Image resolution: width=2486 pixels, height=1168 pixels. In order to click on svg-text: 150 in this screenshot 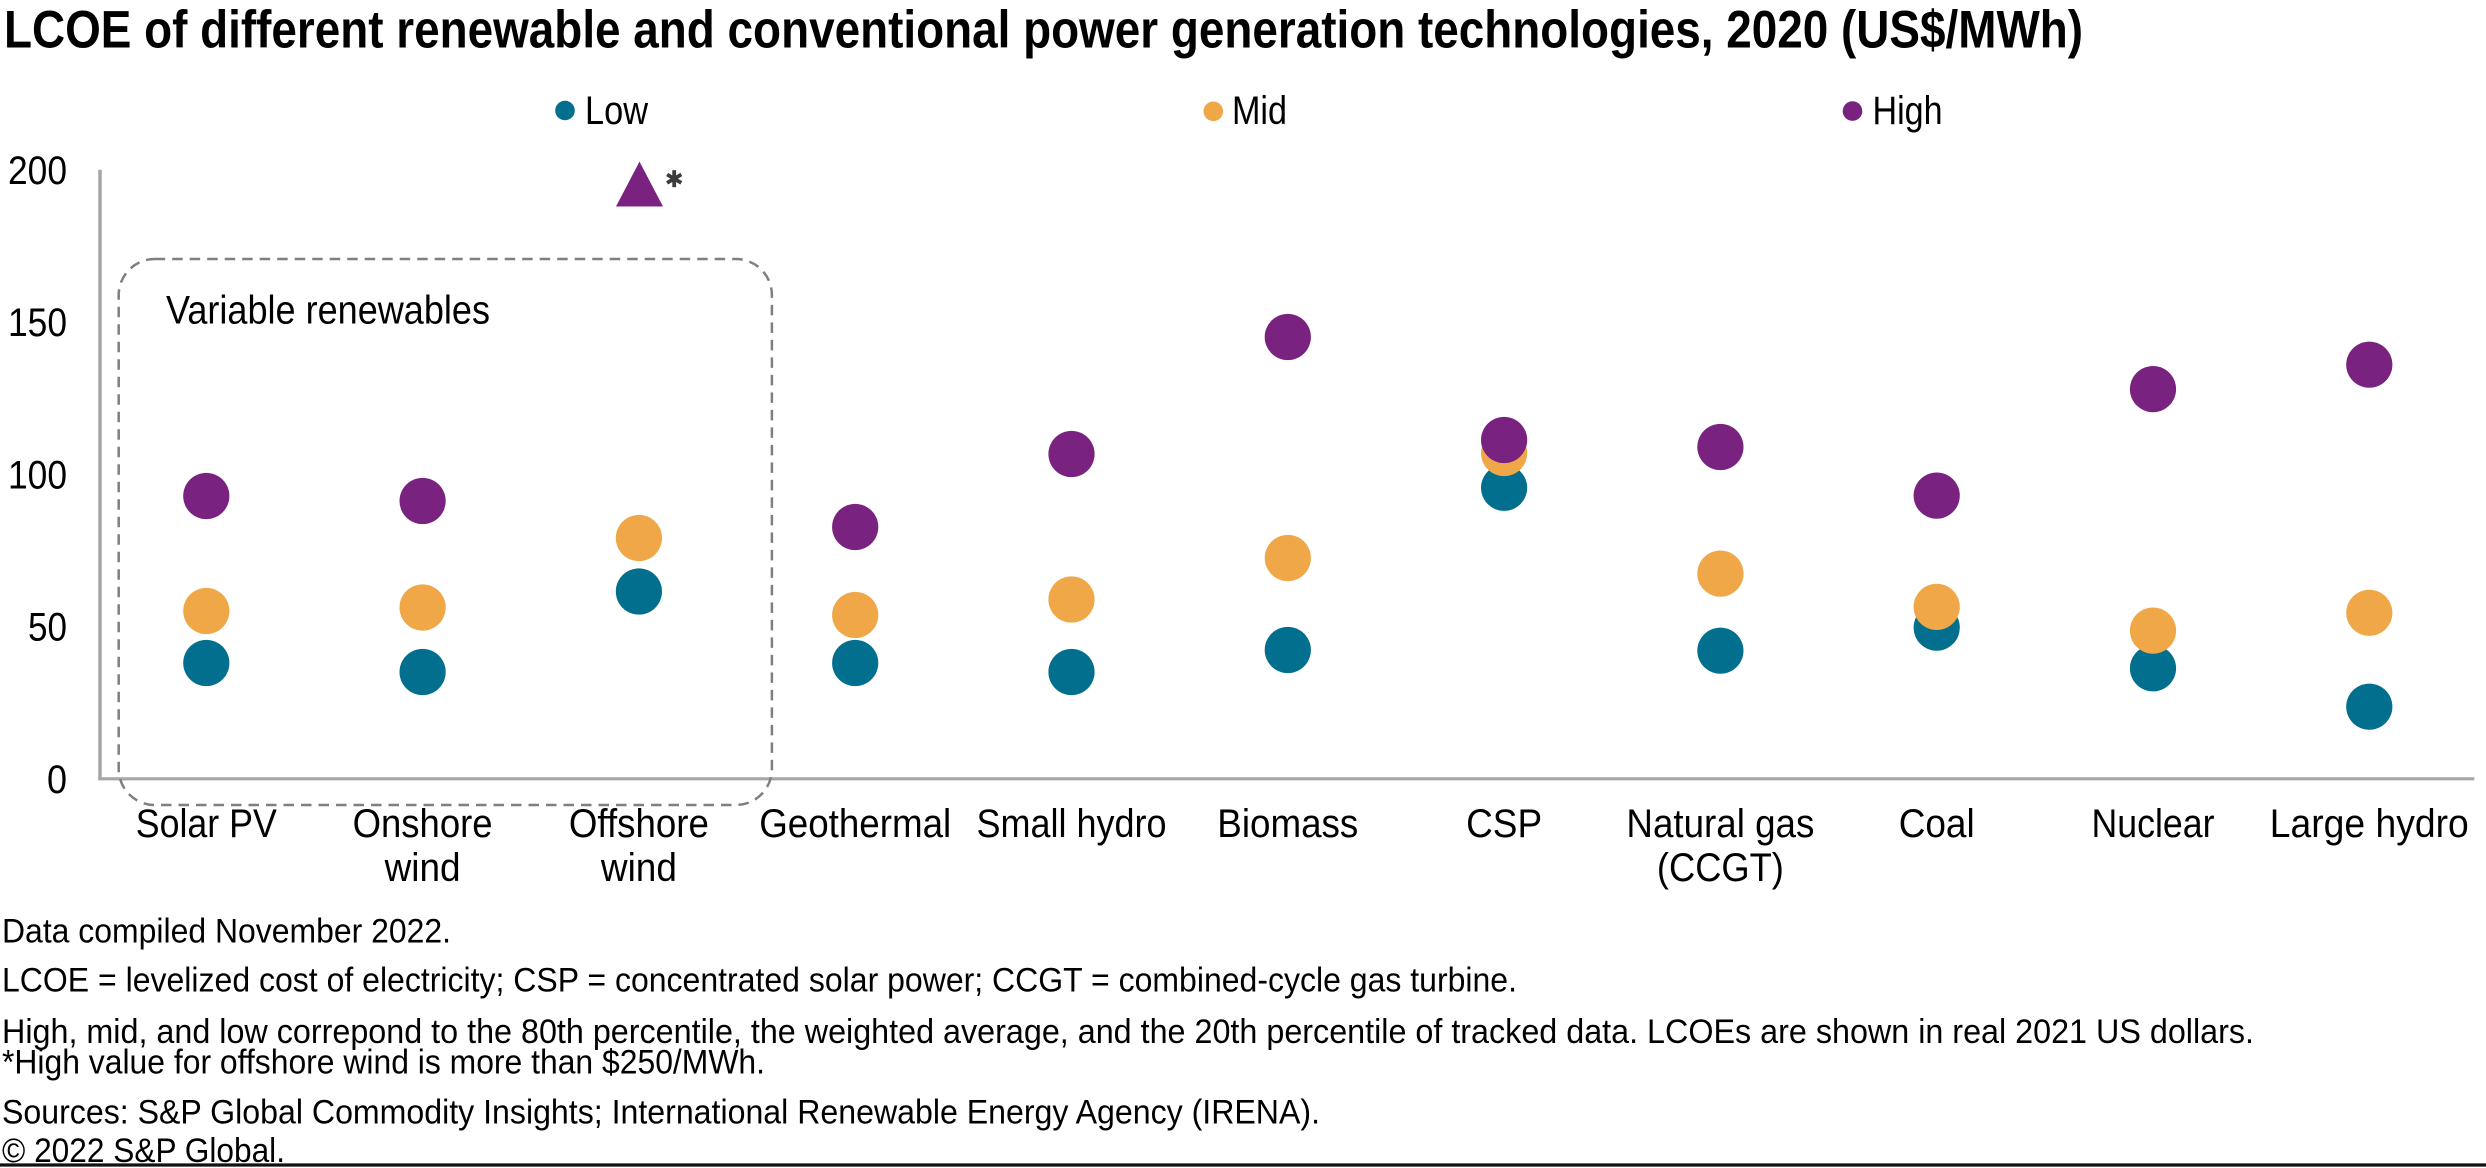, I will do `click(37, 323)`.